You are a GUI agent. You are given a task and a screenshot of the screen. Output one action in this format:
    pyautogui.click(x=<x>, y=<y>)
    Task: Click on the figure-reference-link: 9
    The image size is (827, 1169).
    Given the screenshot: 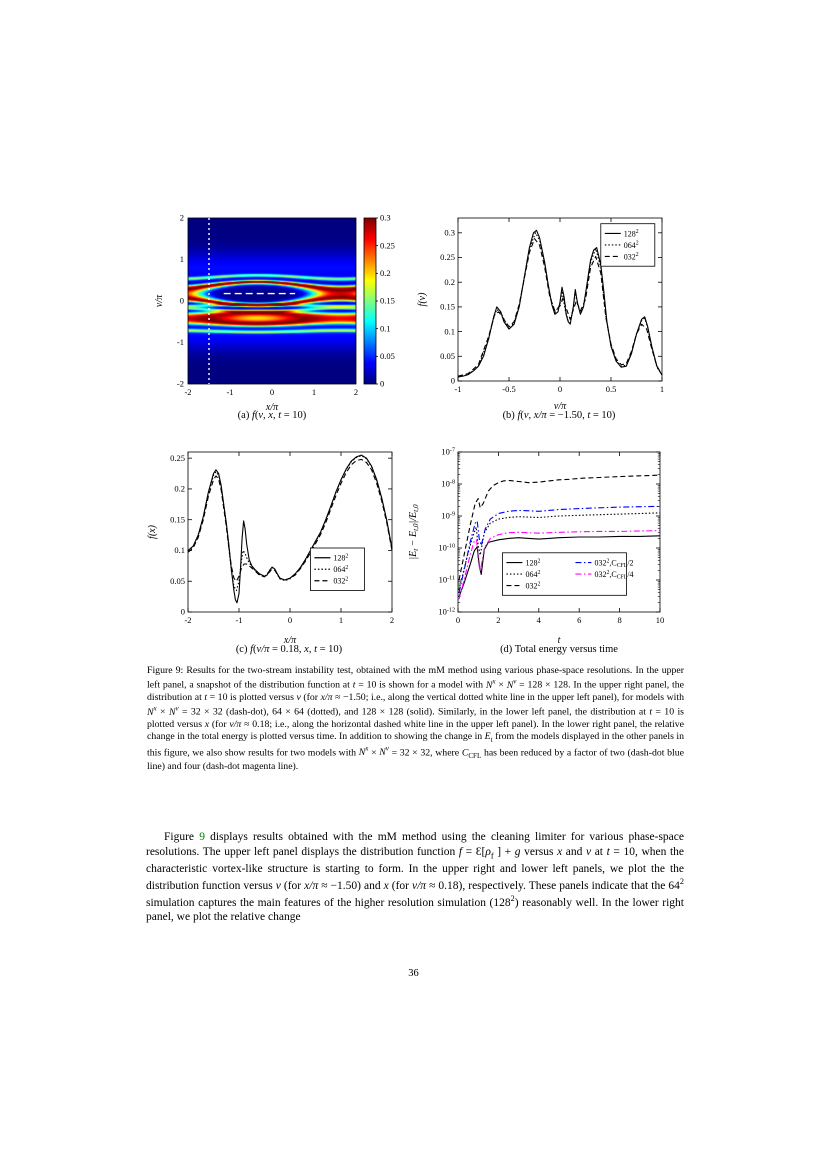 What is the action you would take?
    pyautogui.click(x=202, y=837)
    